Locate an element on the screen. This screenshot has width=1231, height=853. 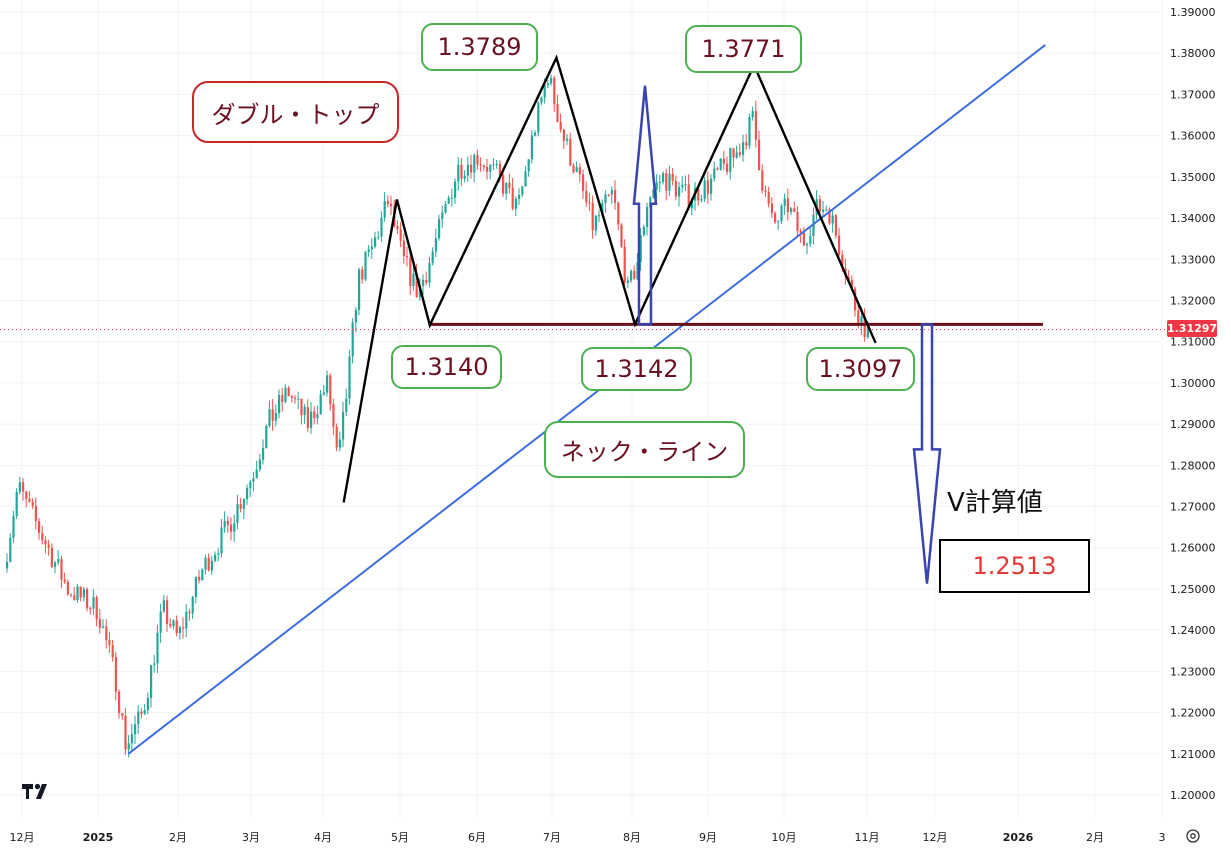
measured-height-arrow is located at coordinates (645, 205).